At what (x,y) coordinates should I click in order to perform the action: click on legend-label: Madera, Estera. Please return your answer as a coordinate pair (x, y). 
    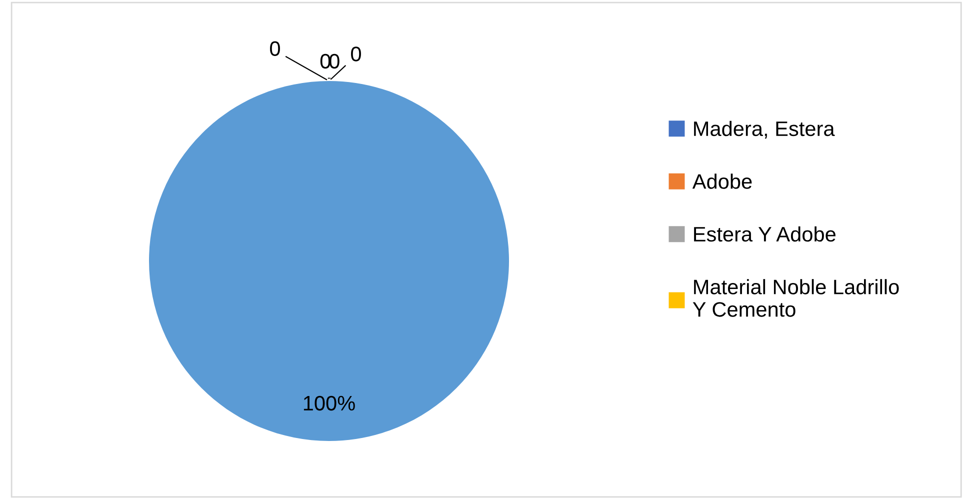
    Looking at the image, I should click on (764, 129).